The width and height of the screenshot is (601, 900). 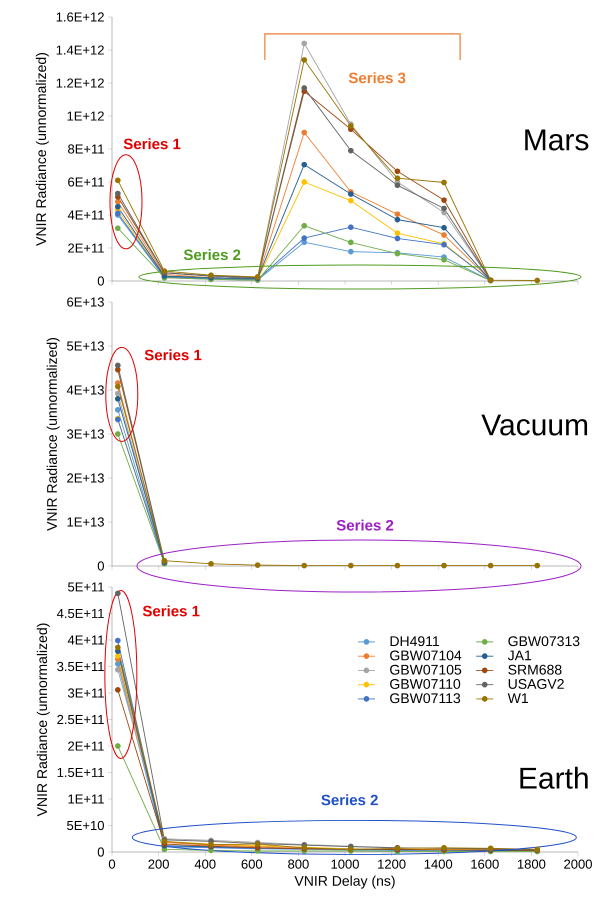 I want to click on x-tick-label: 2000, so click(x=578, y=864).